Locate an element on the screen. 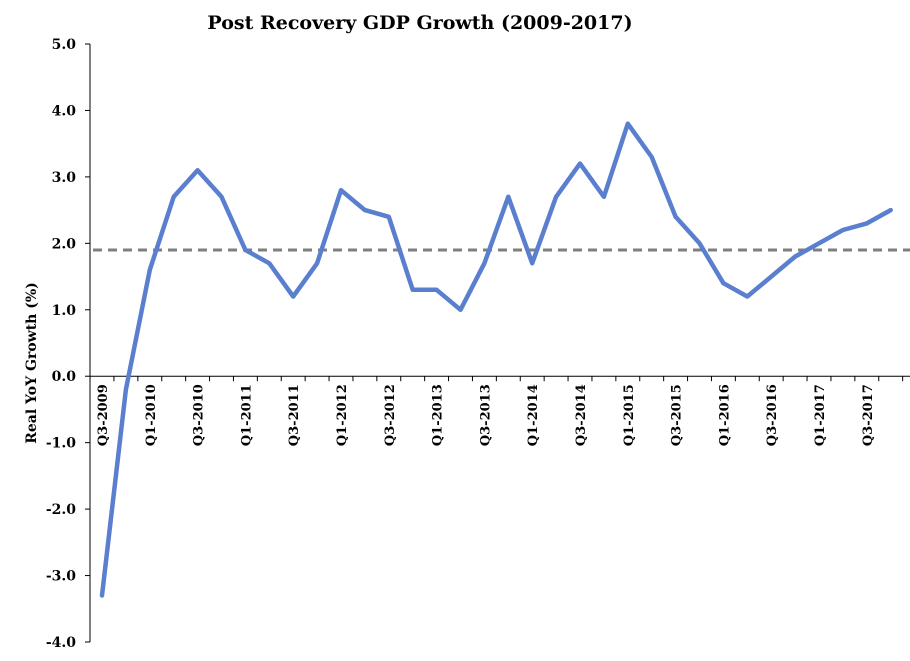 This screenshot has height=661, width=910. y-tick-label: 2.0 is located at coordinates (64, 244).